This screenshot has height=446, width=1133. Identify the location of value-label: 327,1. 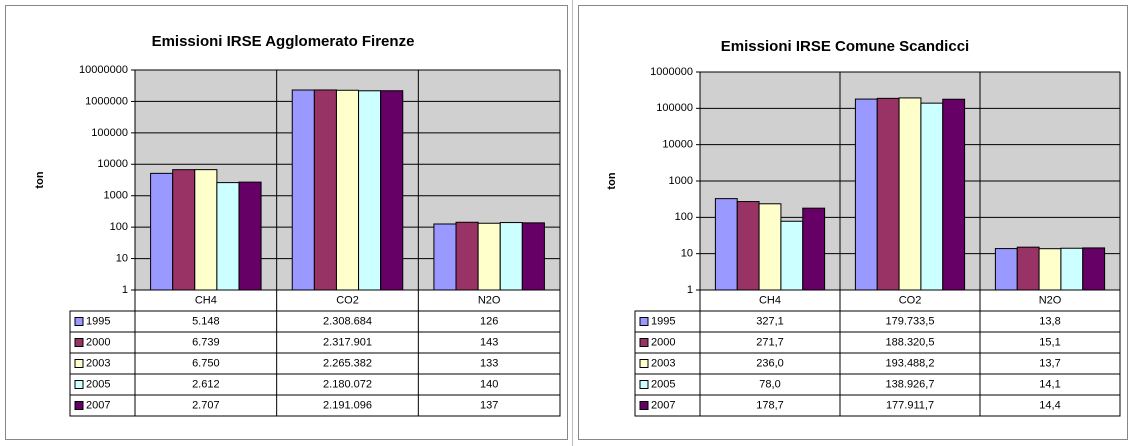
(770, 321).